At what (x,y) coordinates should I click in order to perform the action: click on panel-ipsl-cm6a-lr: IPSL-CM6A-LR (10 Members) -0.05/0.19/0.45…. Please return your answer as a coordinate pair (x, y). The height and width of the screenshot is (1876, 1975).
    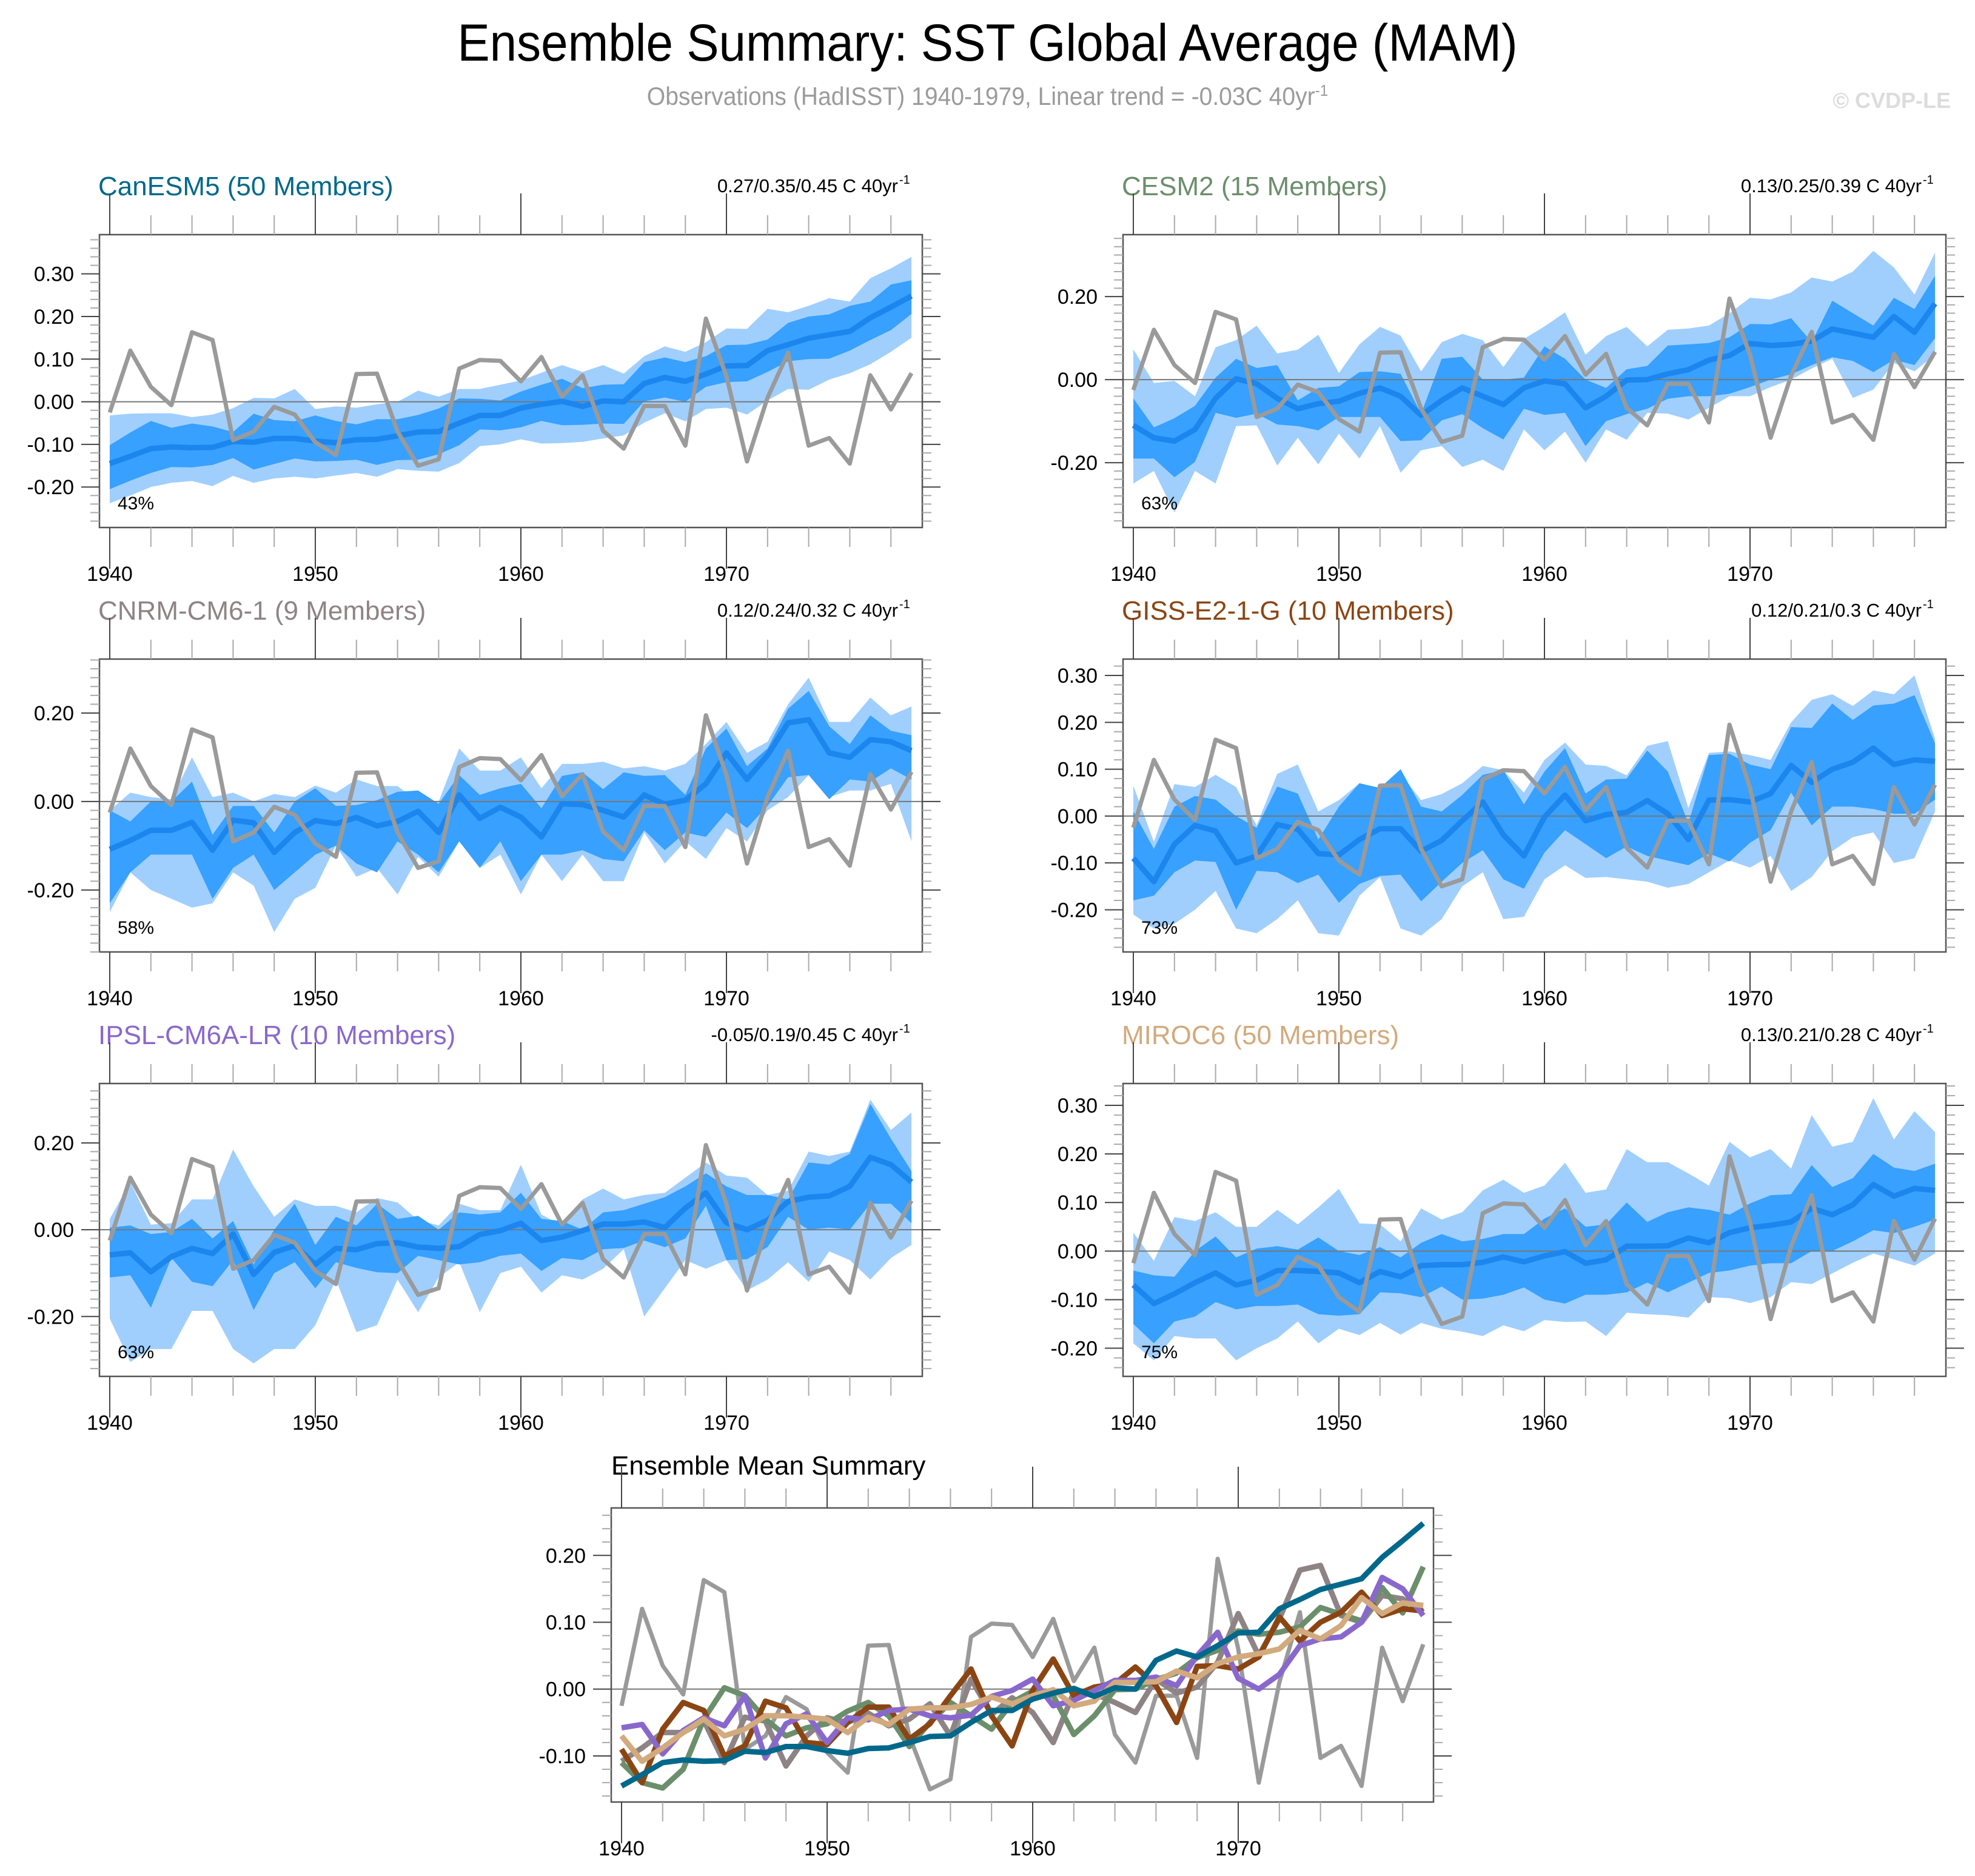
    Looking at the image, I should click on (484, 1227).